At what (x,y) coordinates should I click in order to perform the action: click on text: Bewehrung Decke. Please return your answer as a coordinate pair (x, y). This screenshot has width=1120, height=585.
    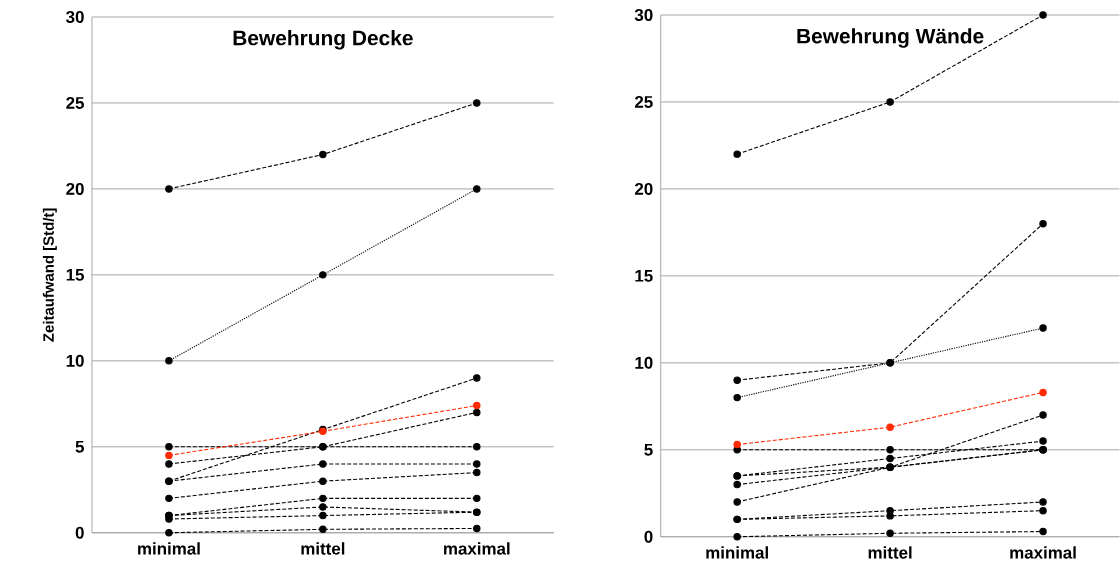
    Looking at the image, I should click on (323, 40).